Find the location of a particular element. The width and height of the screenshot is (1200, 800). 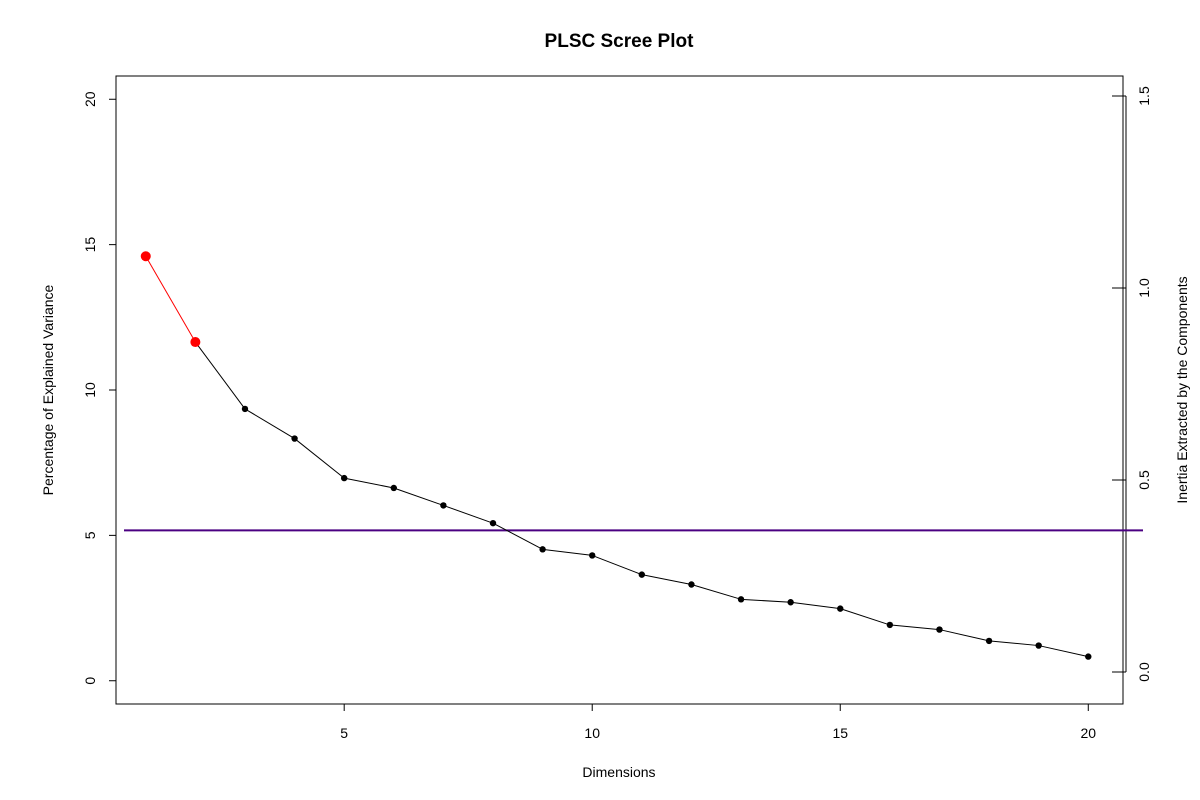

y2-tick-label: 1.5 is located at coordinates (1144, 96).